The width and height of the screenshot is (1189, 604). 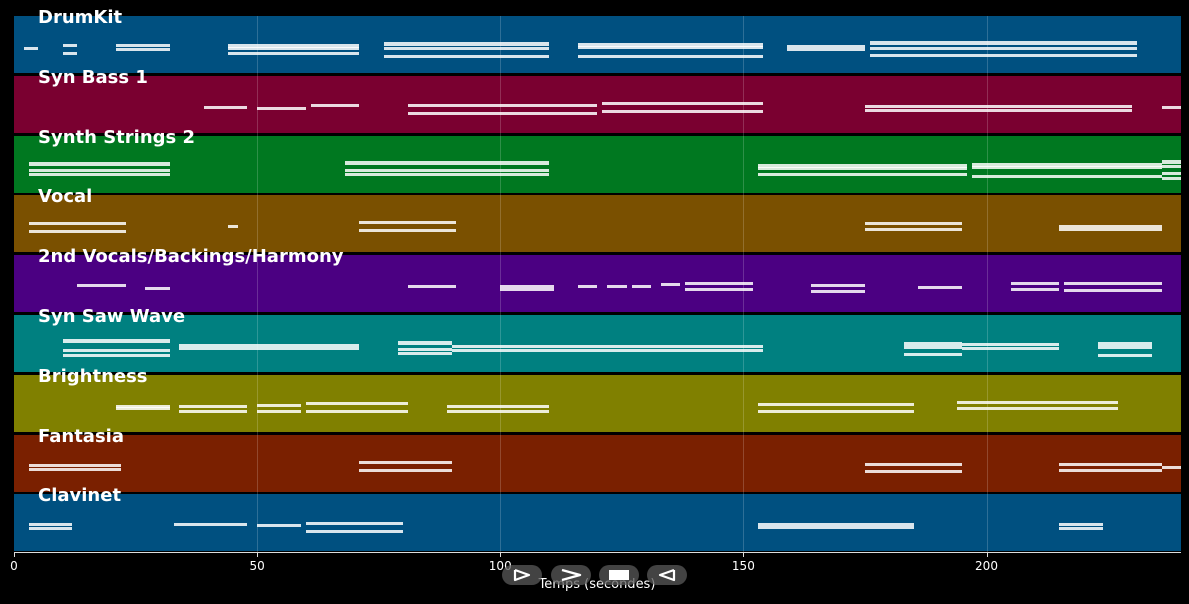 I want to click on track-label: Fantasia, so click(x=81, y=436).